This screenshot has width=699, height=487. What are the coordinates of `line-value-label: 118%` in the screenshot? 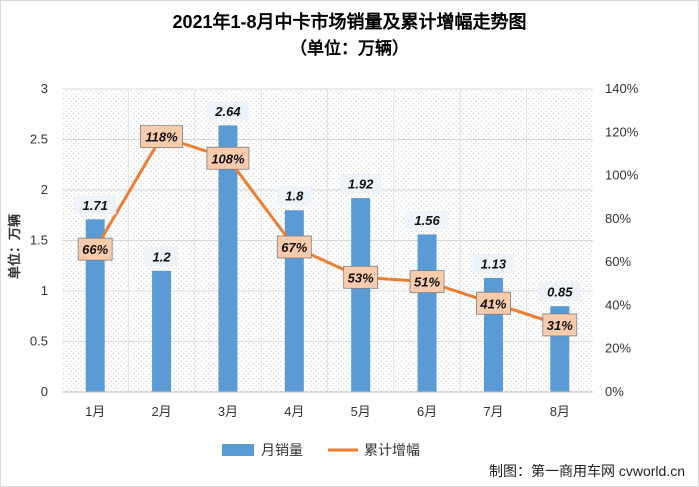 It's located at (161, 137).